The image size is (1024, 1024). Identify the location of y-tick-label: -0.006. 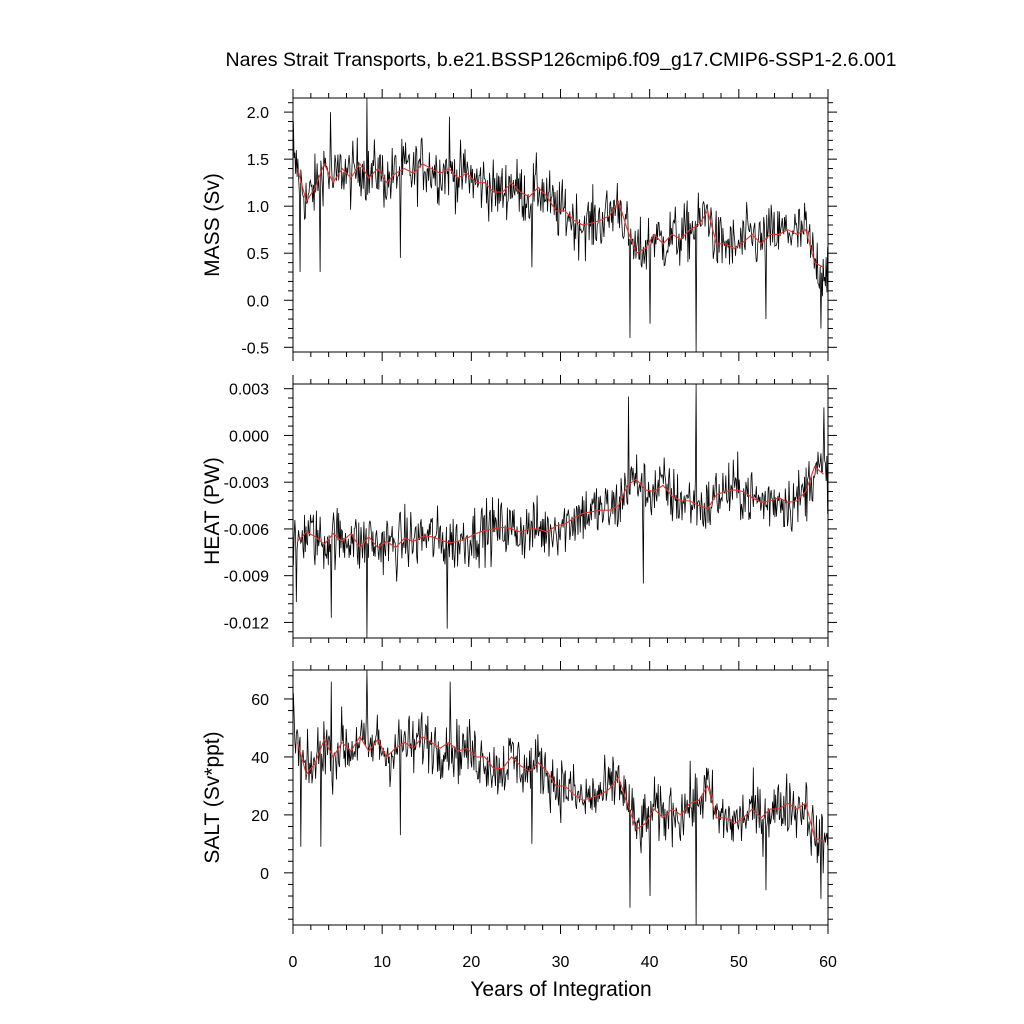
(246, 530).